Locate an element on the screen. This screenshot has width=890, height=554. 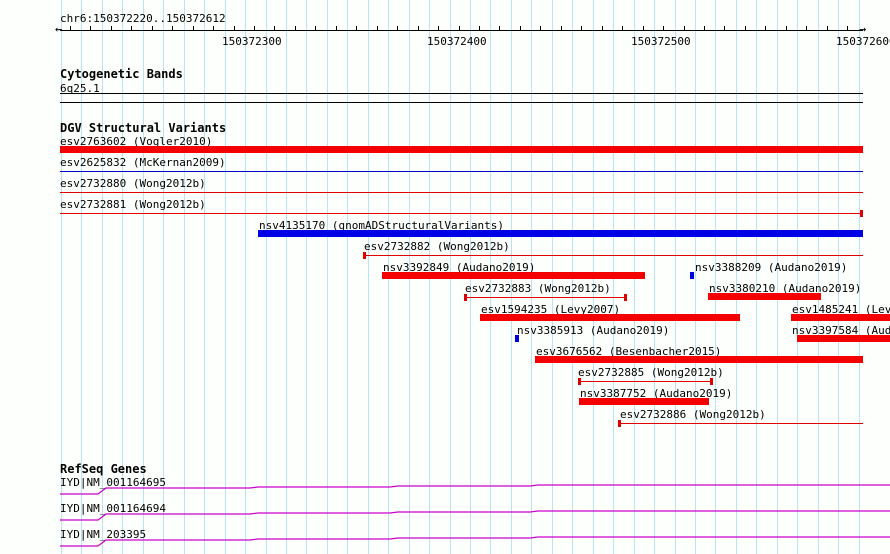
ruler-right-arrow: → is located at coordinates (863, 29).